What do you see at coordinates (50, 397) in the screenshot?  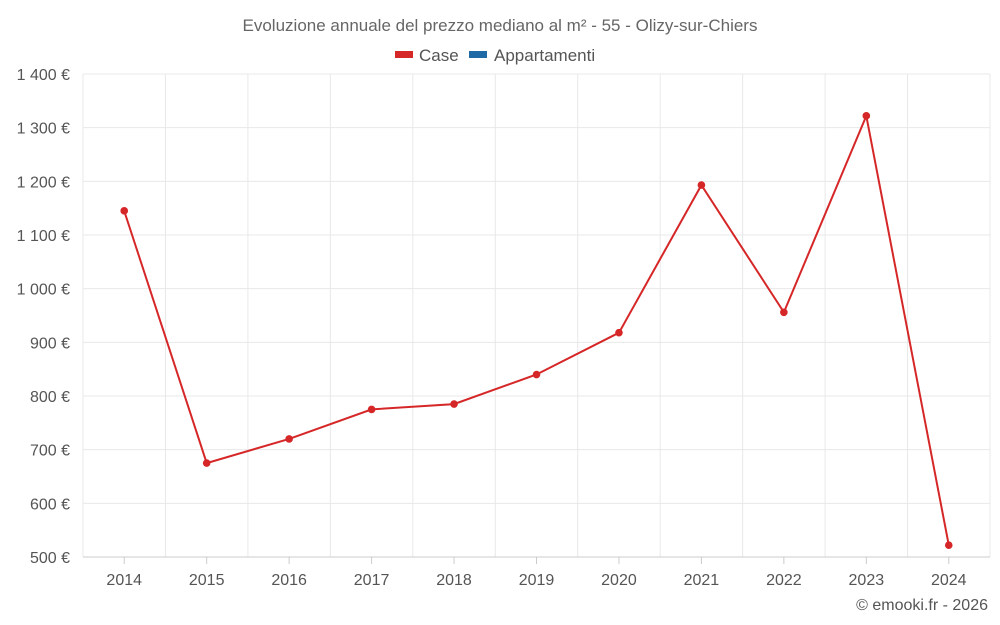 I see `y-tick-label: 800 €` at bounding box center [50, 397].